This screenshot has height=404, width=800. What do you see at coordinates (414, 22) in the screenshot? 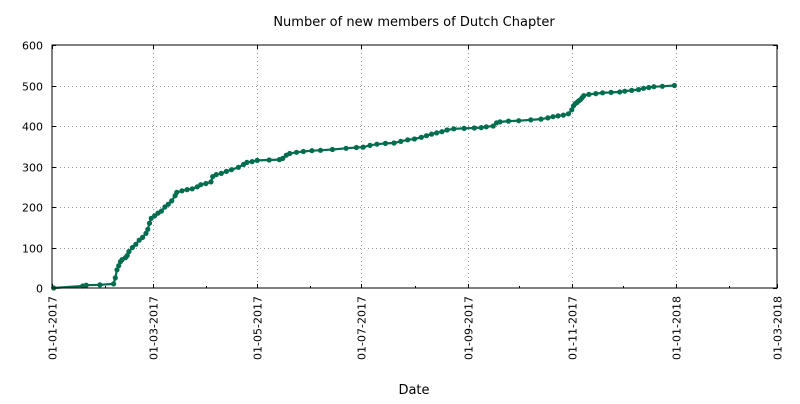
I see `chart-title: Number of new members of Dutch Chapter` at bounding box center [414, 22].